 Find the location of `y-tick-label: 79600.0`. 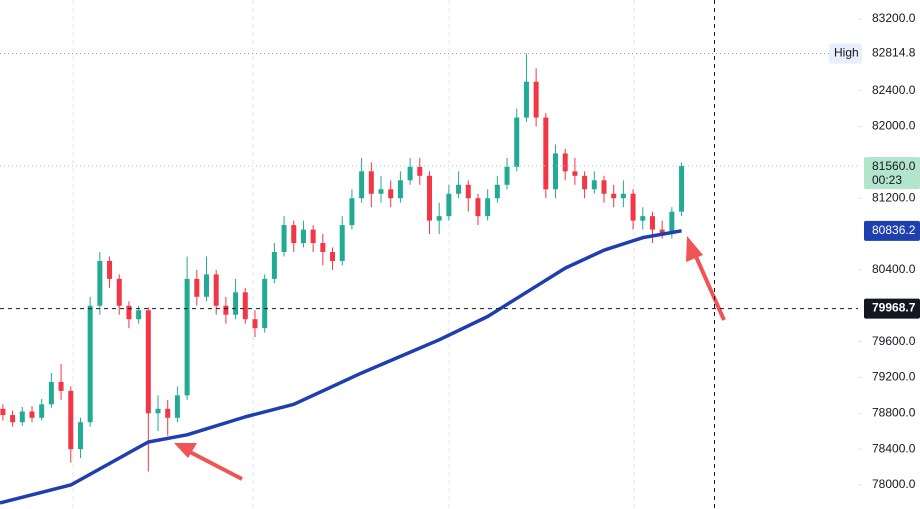

y-tick-label: 79600.0 is located at coordinates (894, 341).